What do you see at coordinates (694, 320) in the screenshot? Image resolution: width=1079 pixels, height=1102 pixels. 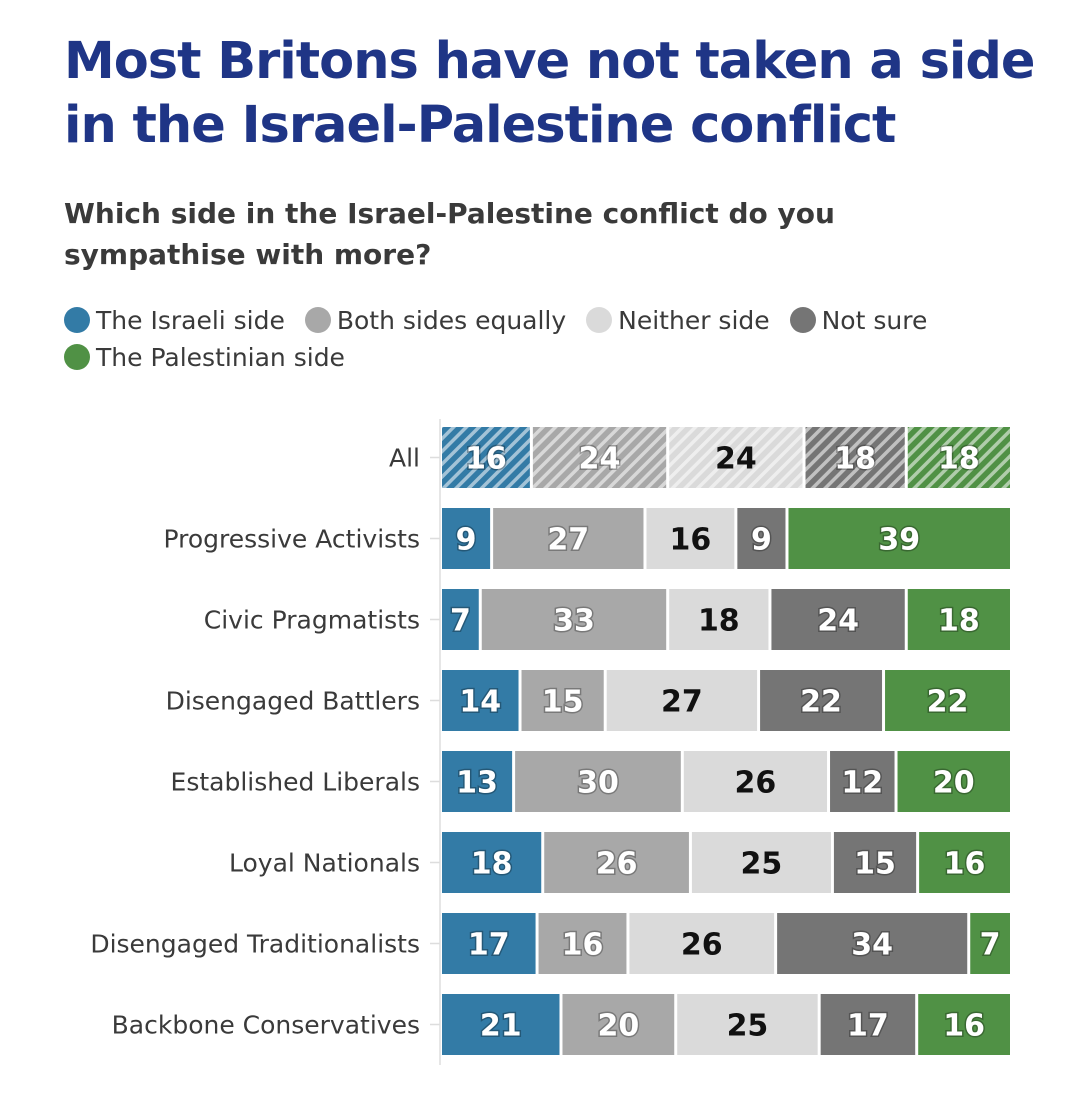 I see `legend-label-neither: Neither side` at bounding box center [694, 320].